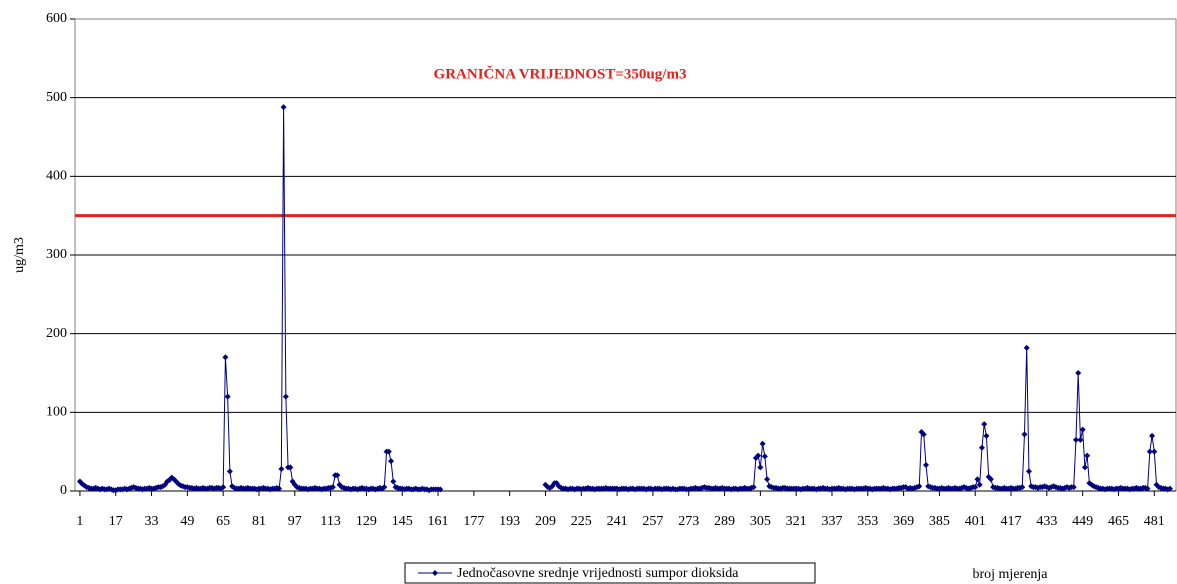 This screenshot has height=584, width=1177. What do you see at coordinates (688, 521) in the screenshot?
I see `x-tick-label: 273` at bounding box center [688, 521].